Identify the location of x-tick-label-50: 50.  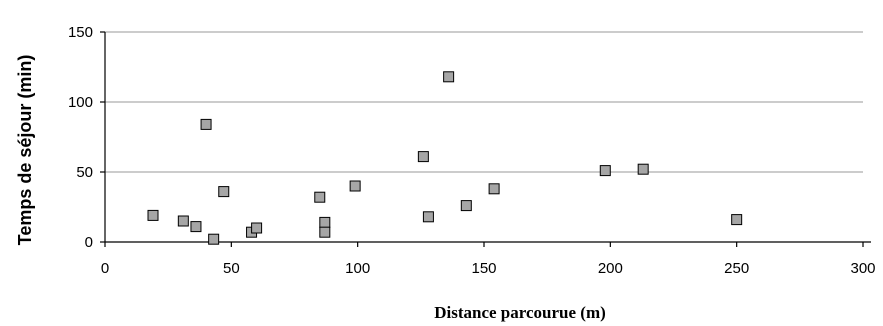
(231, 268).